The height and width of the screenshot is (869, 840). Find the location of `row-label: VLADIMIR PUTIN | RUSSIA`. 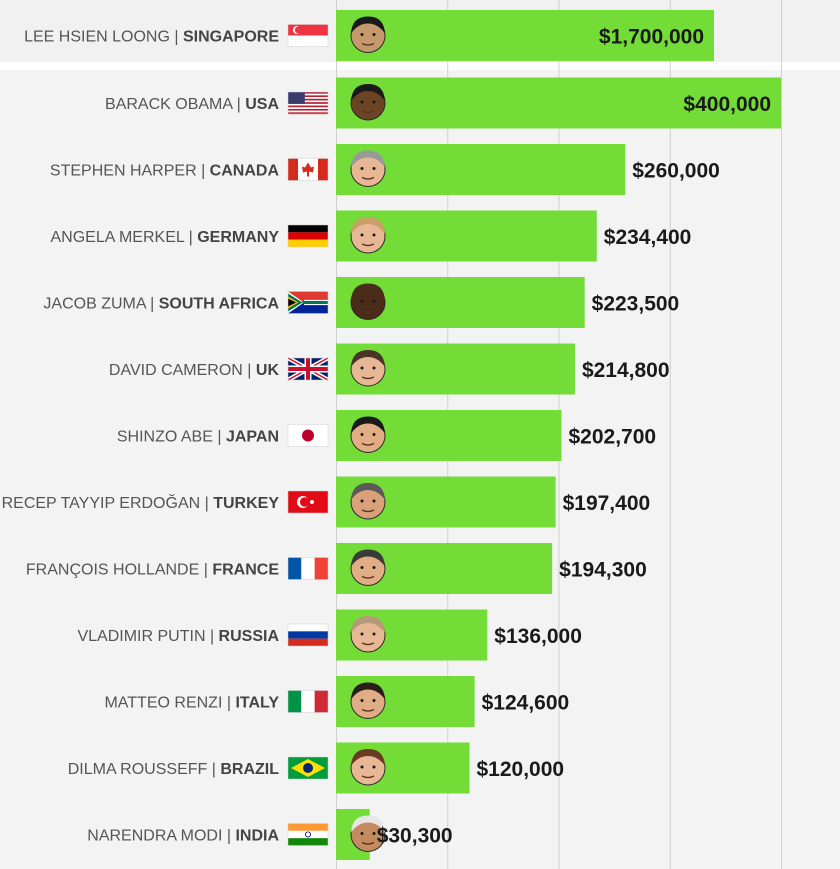

row-label: VLADIMIR PUTIN | RUSSIA is located at coordinates (178, 636).